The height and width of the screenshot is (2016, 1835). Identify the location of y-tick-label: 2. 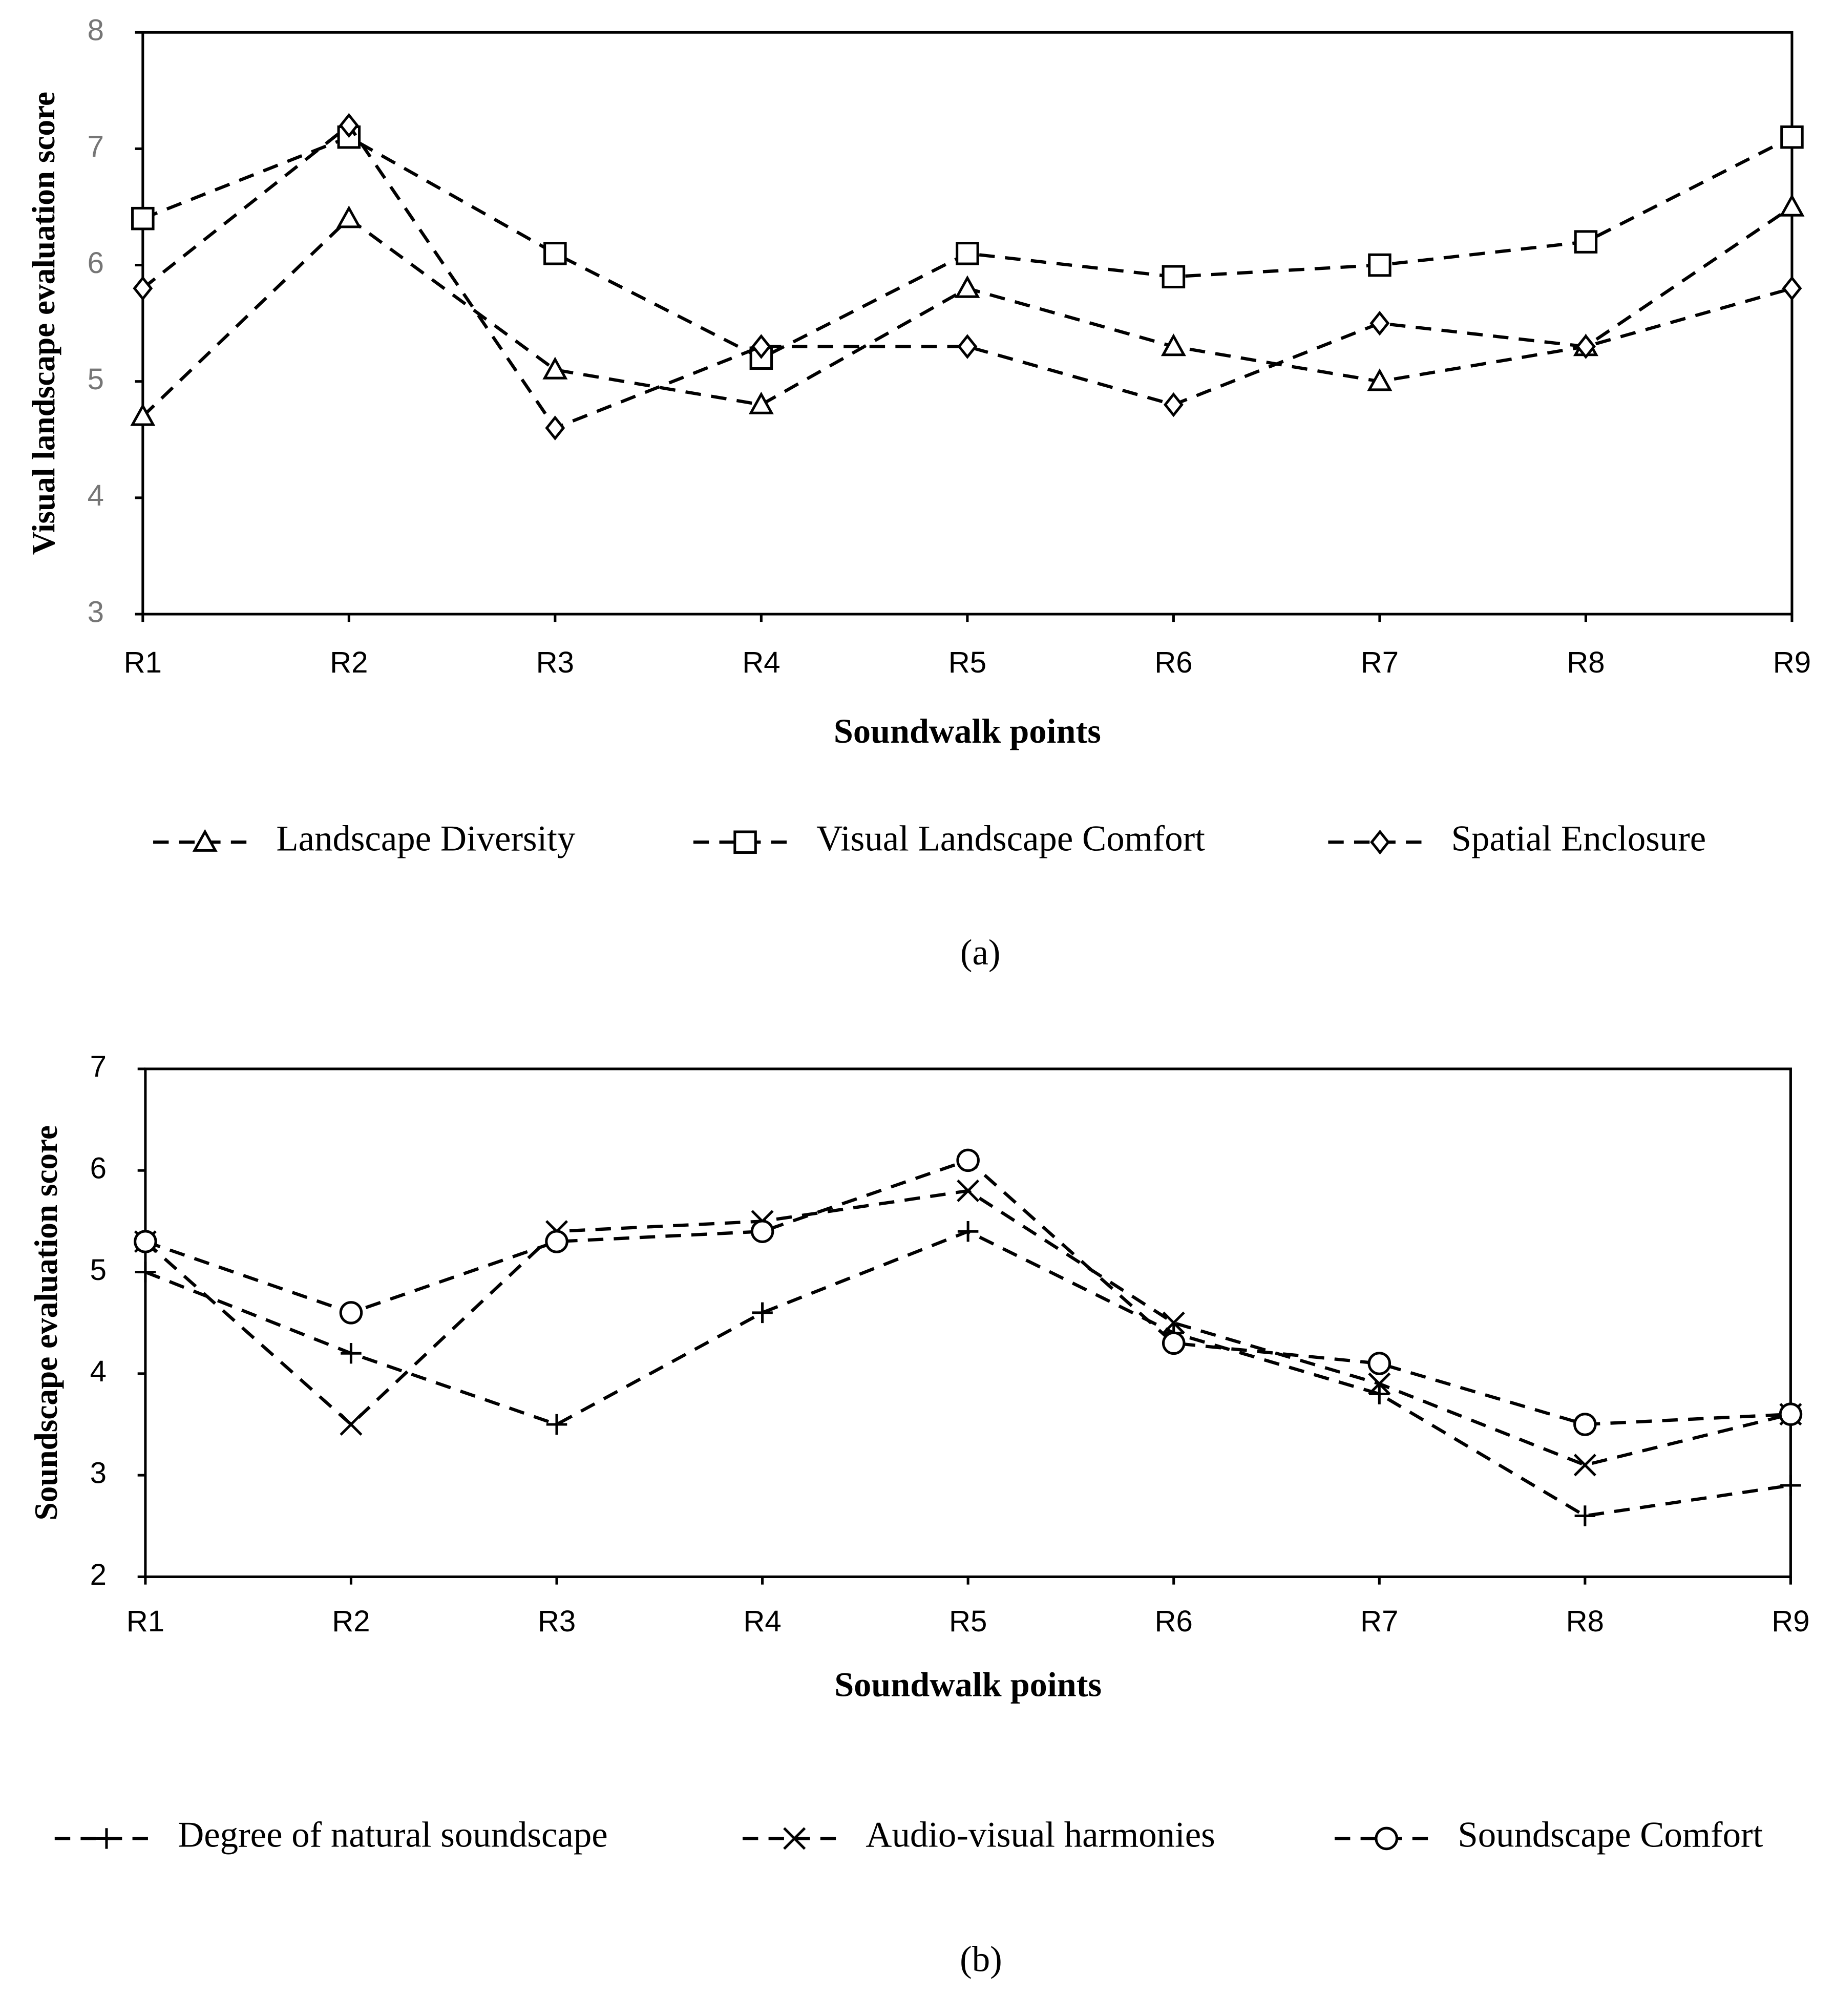
(98, 1574).